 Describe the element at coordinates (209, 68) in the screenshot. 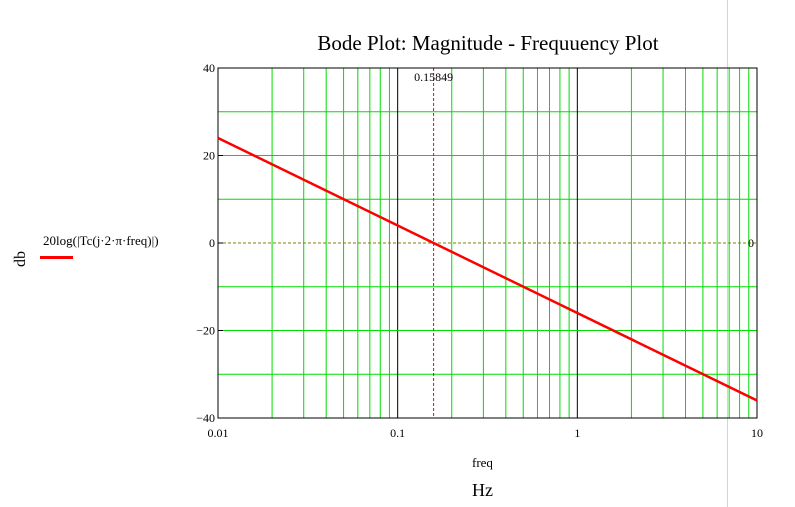

I see `y-tick-label: 40` at that location.